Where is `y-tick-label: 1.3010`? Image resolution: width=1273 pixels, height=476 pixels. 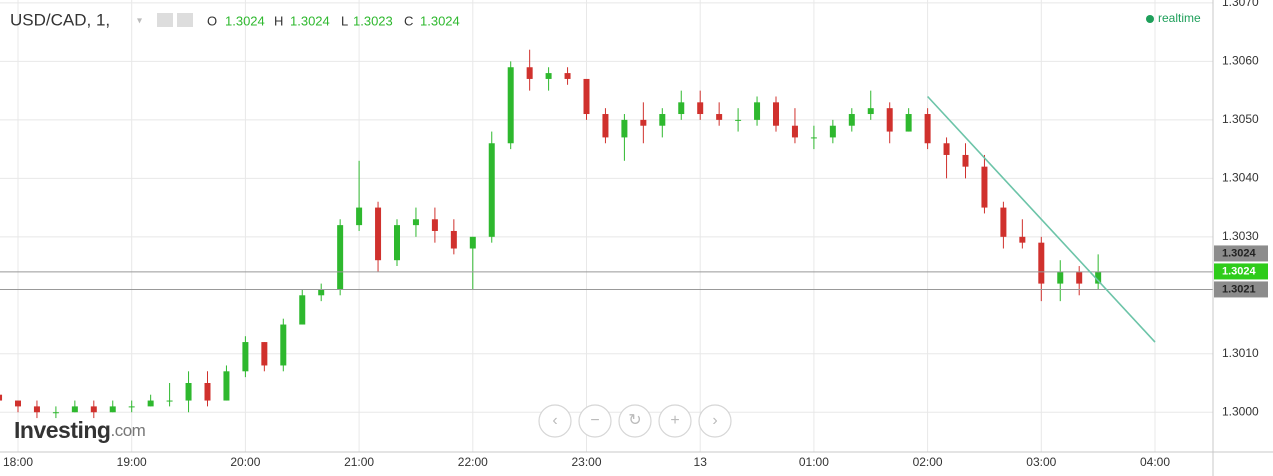
y-tick-label: 1.3010 is located at coordinates (1240, 353).